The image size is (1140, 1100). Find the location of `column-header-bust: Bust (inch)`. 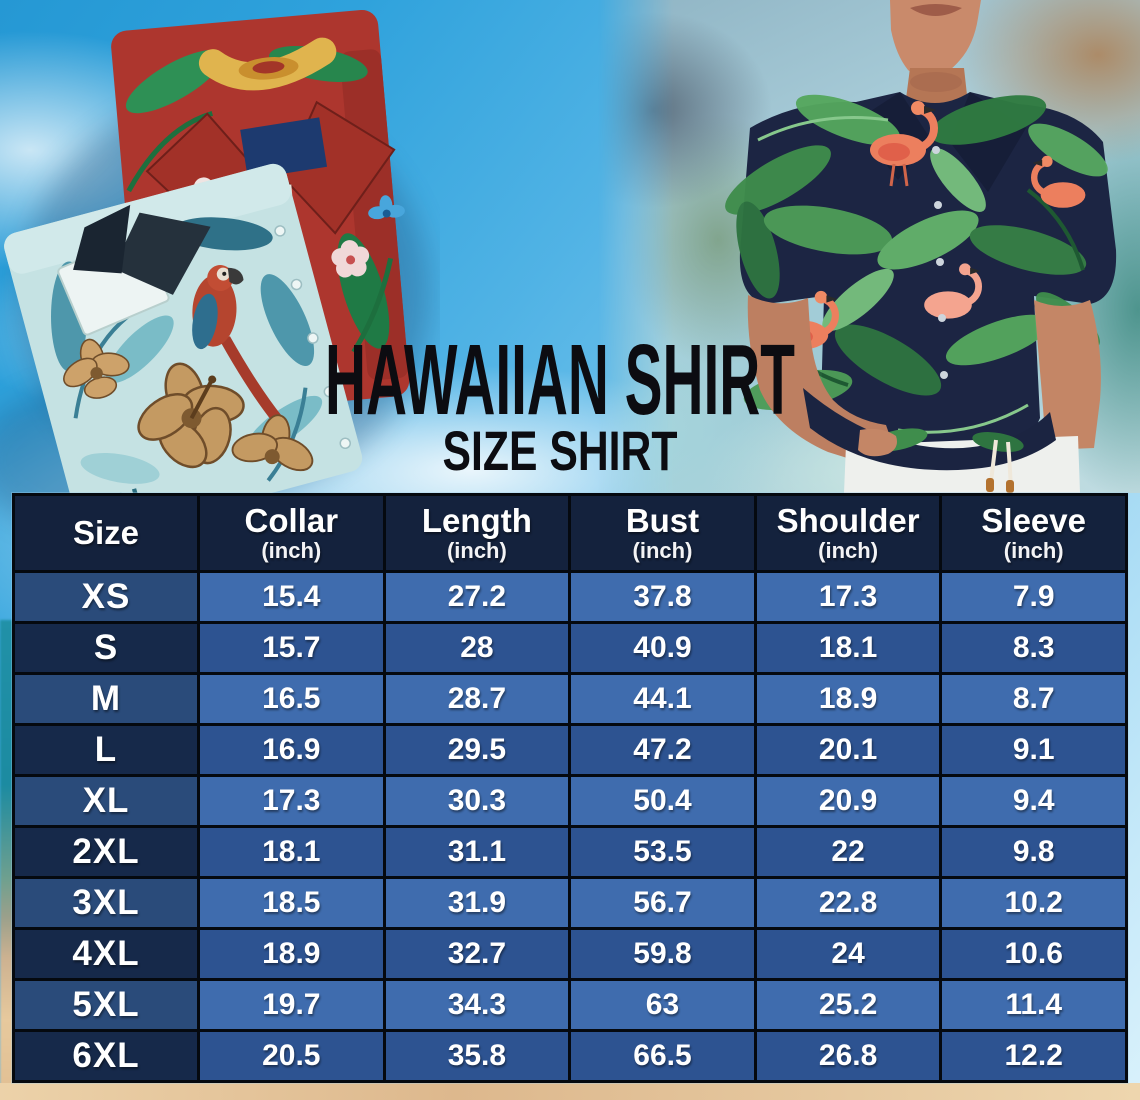

column-header-bust: Bust (inch) is located at coordinates (662, 533).